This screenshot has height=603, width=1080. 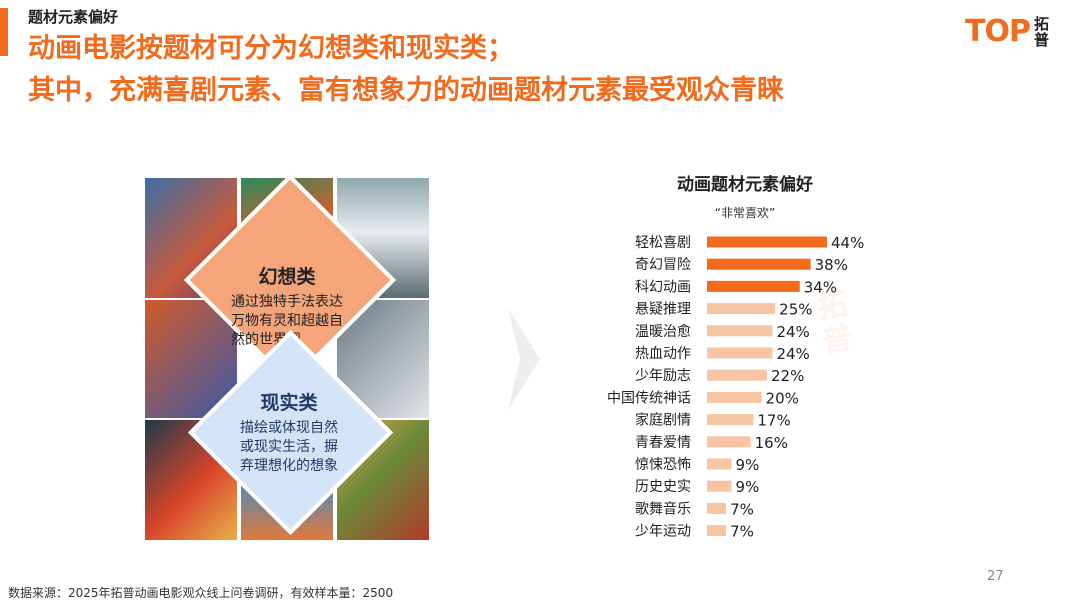 What do you see at coordinates (771, 443) in the screenshot?
I see `value-label: 16%` at bounding box center [771, 443].